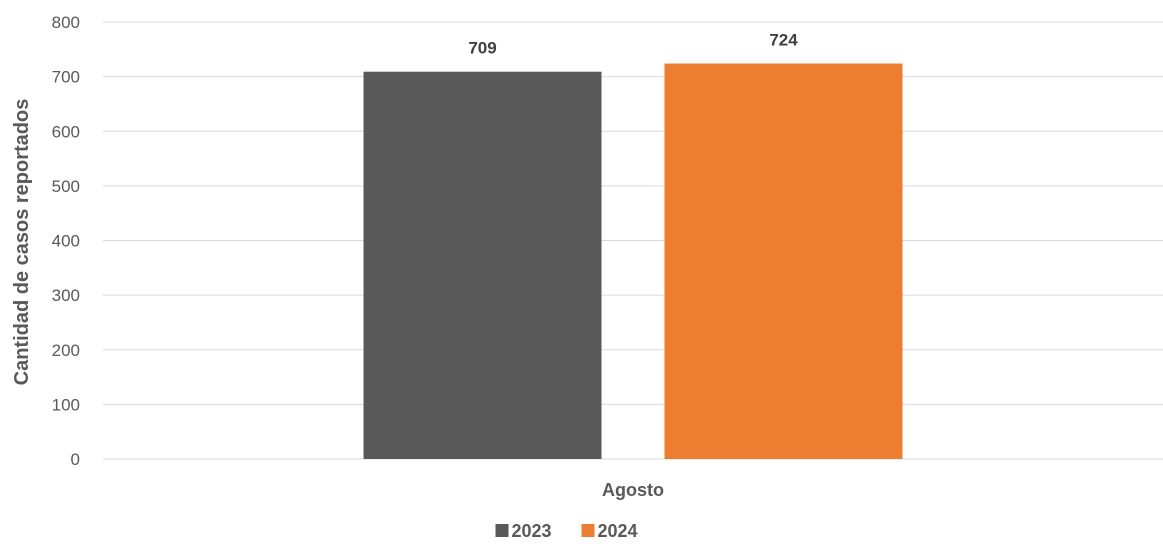  I want to click on data-label-2023: 709, so click(482, 48).